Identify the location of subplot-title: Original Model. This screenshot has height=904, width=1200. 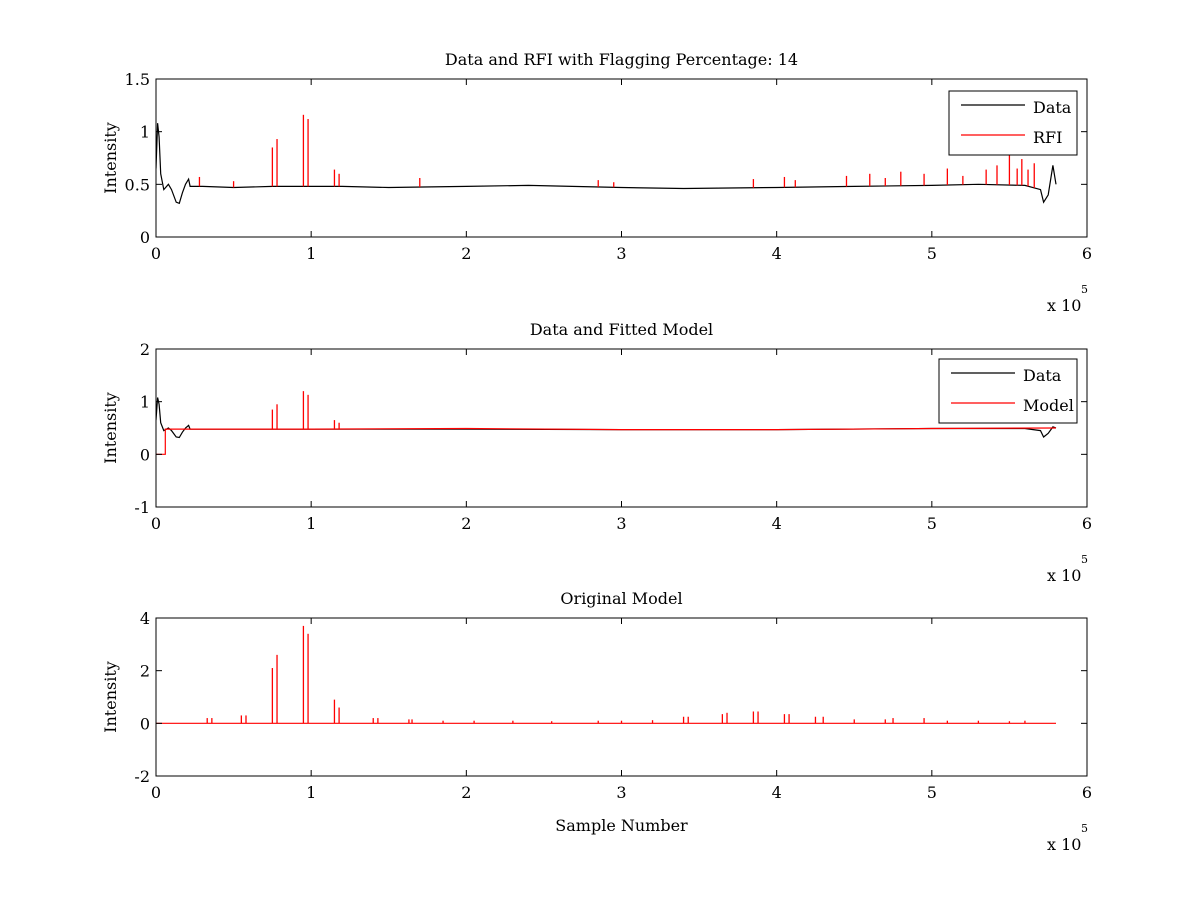
(621, 598).